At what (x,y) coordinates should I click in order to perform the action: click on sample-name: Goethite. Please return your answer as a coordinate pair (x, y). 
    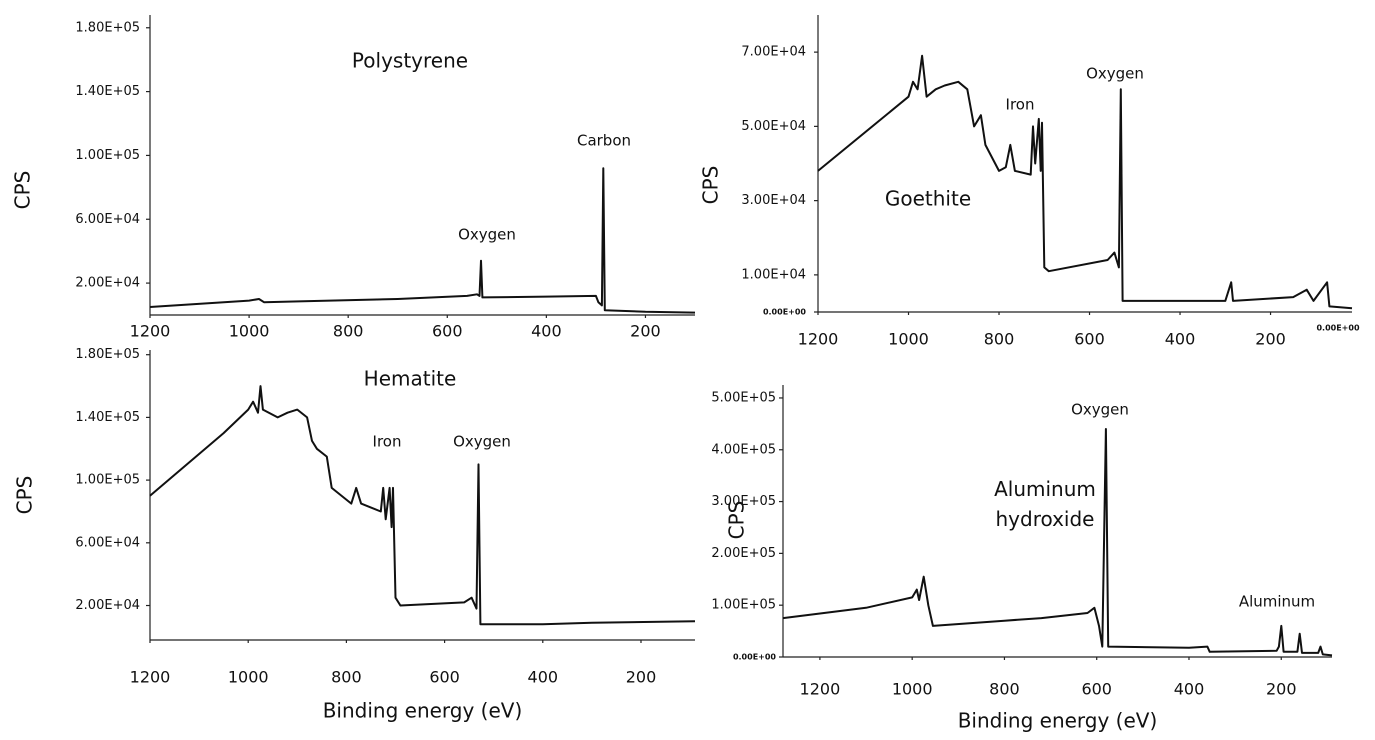
    Looking at the image, I should click on (928, 199).